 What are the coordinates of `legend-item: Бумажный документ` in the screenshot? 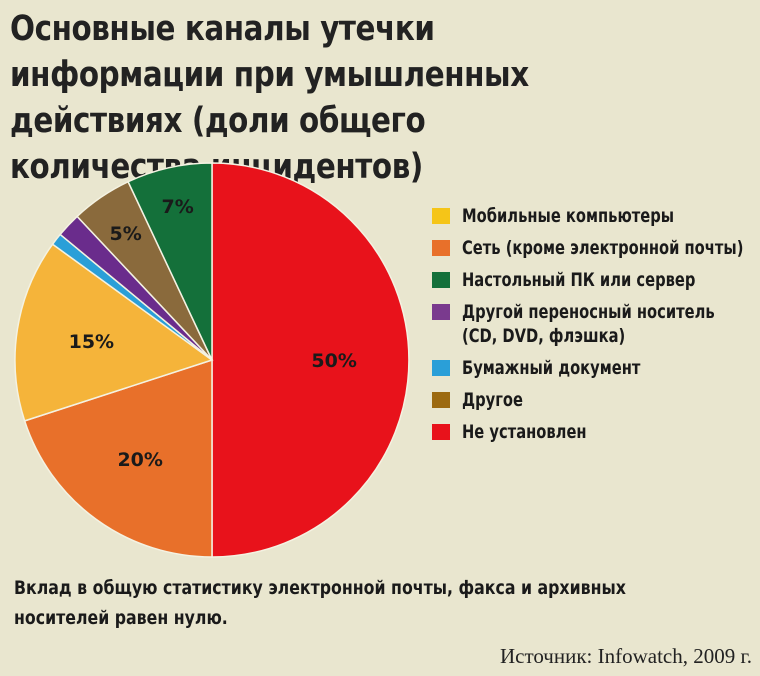 It's located at (592, 368).